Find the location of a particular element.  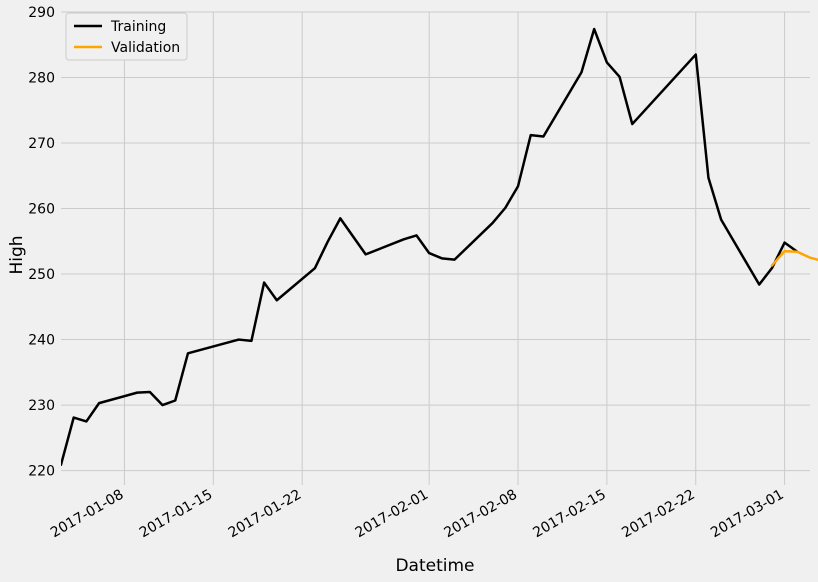

y-tick-label-1: 230 is located at coordinates (41, 406).